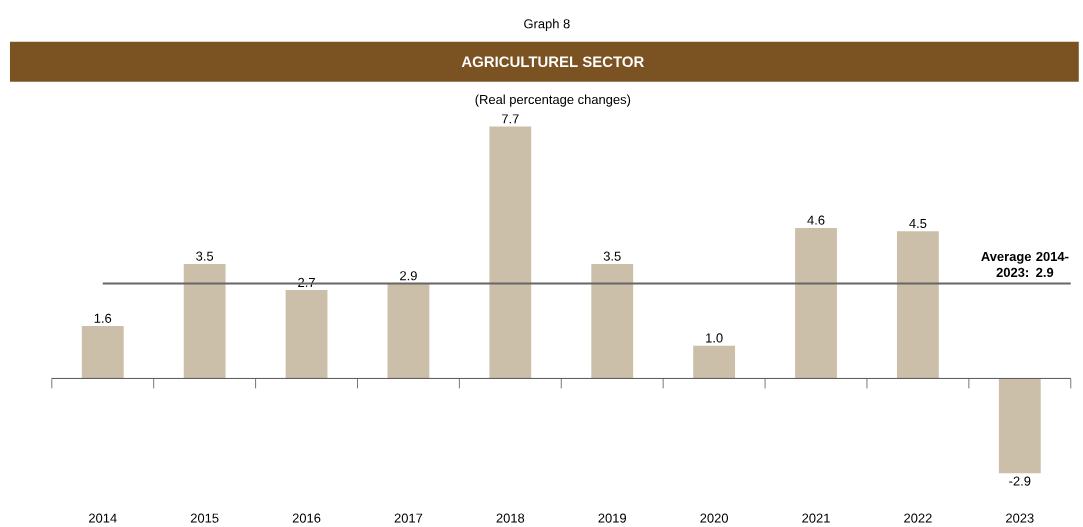 The height and width of the screenshot is (527, 1083). I want to click on x-tick-label: 2018, so click(510, 518).